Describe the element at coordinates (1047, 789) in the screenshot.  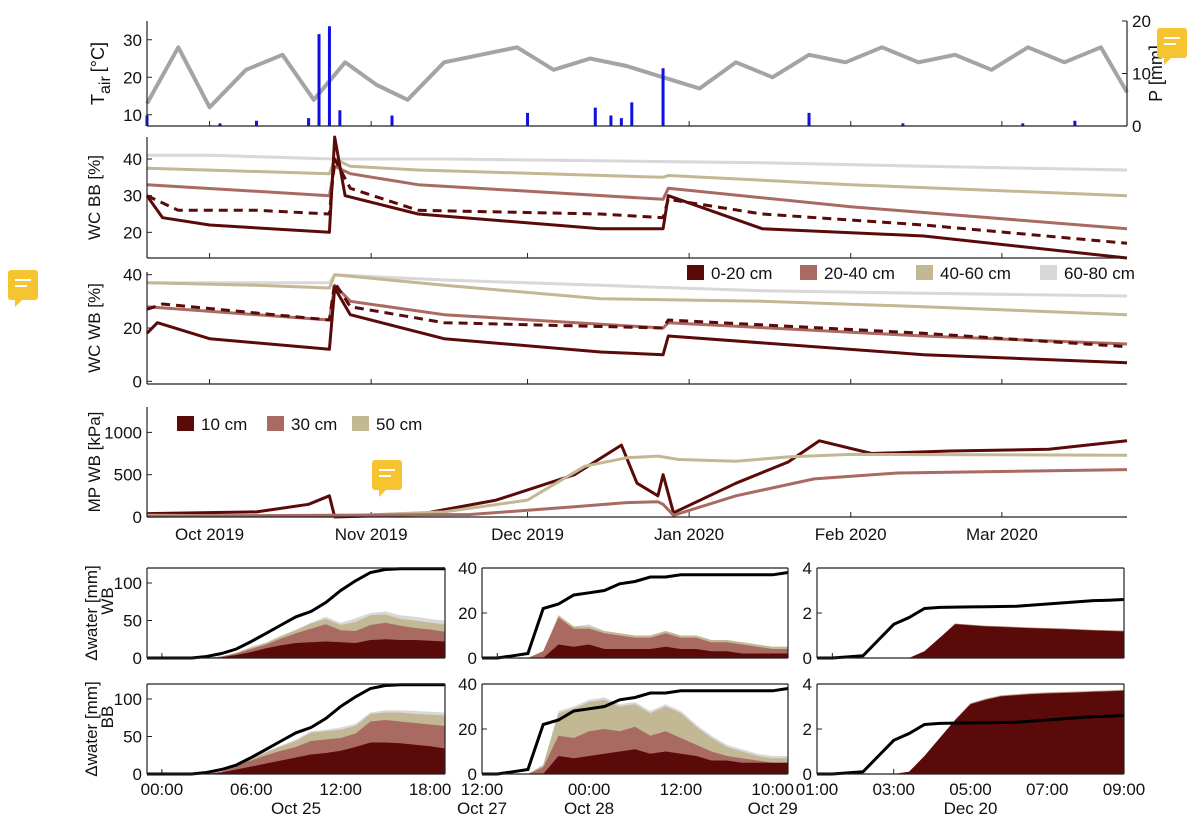
I see `x-tick-label: 07:00` at that location.